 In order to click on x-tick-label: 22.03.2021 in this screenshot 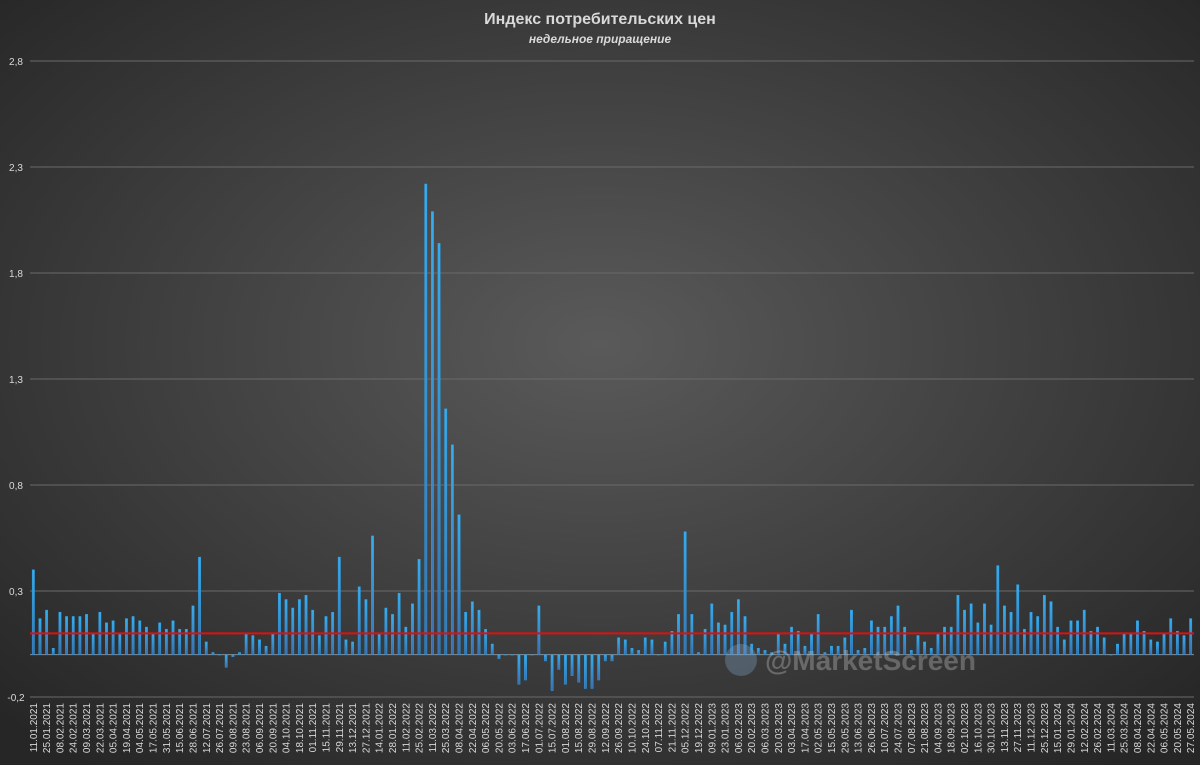, I will do `click(100, 728)`.